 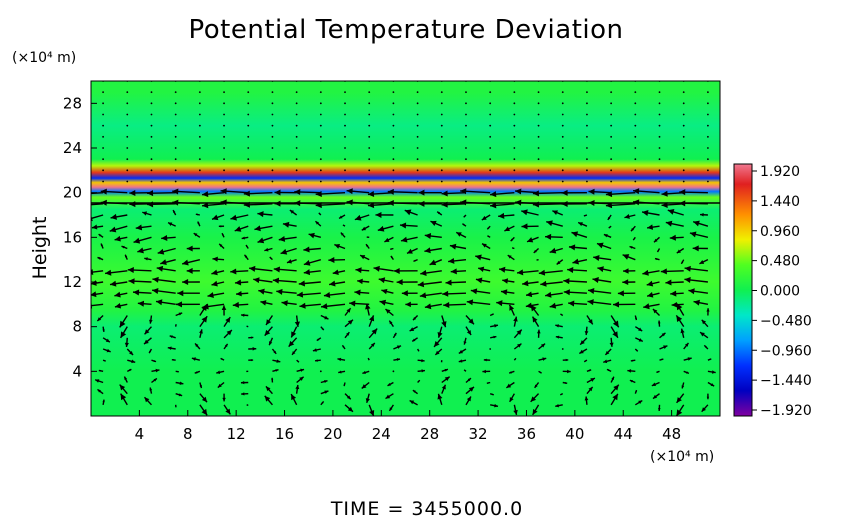 What do you see at coordinates (80, 237) in the screenshot?
I see `y-axis-ticks: 4 8 12 16 20 24 28` at bounding box center [80, 237].